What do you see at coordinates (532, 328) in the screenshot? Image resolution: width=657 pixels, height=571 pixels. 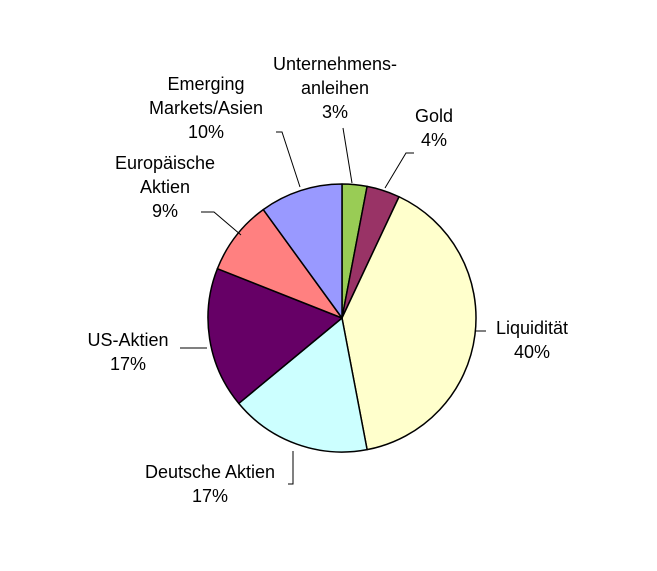 I see `slice-label-2-line-0: Liquidität` at bounding box center [532, 328].